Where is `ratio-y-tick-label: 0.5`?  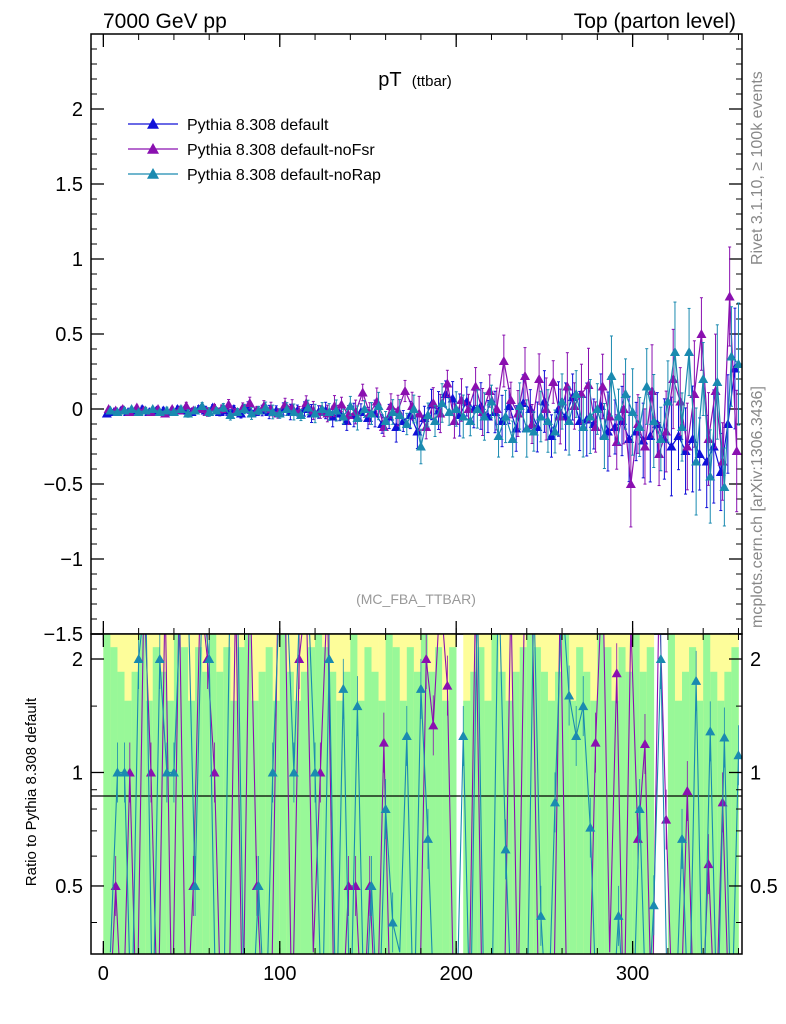 ratio-y-tick-label: 0.5 is located at coordinates (69, 887).